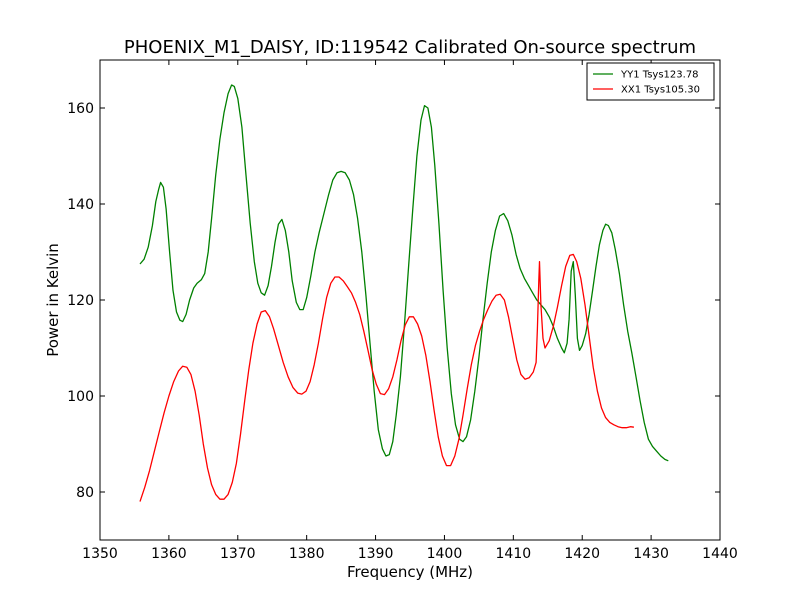 The height and width of the screenshot is (600, 800). I want to click on y-tick-label: 100, so click(80, 397).